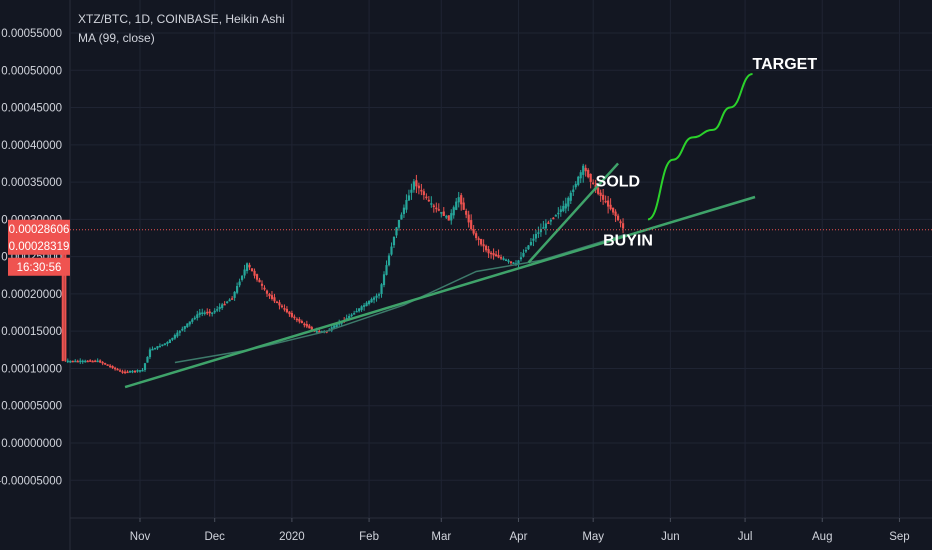  Describe the element at coordinates (31, 71) in the screenshot. I see `y-tick-label: 0.00050000` at that location.